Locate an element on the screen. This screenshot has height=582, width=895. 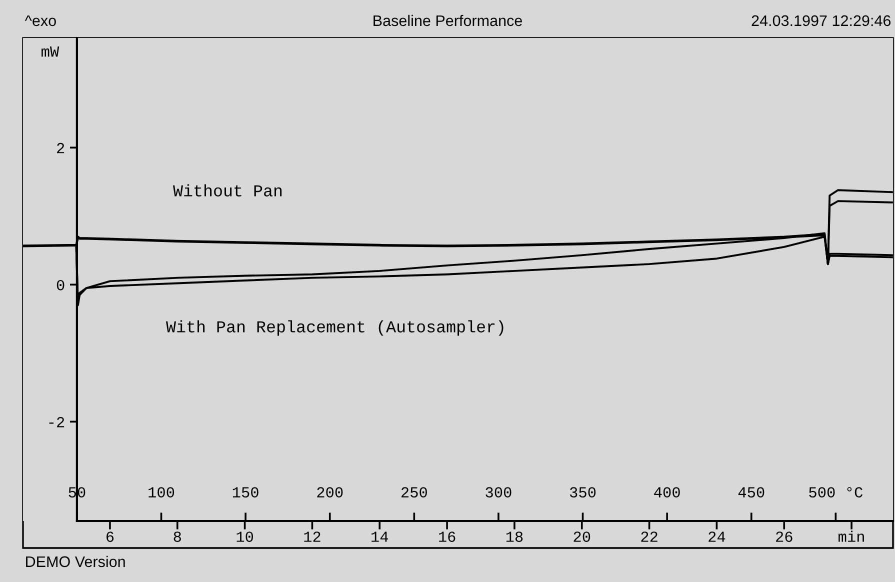
text: DEMO Version is located at coordinates (75, 562).